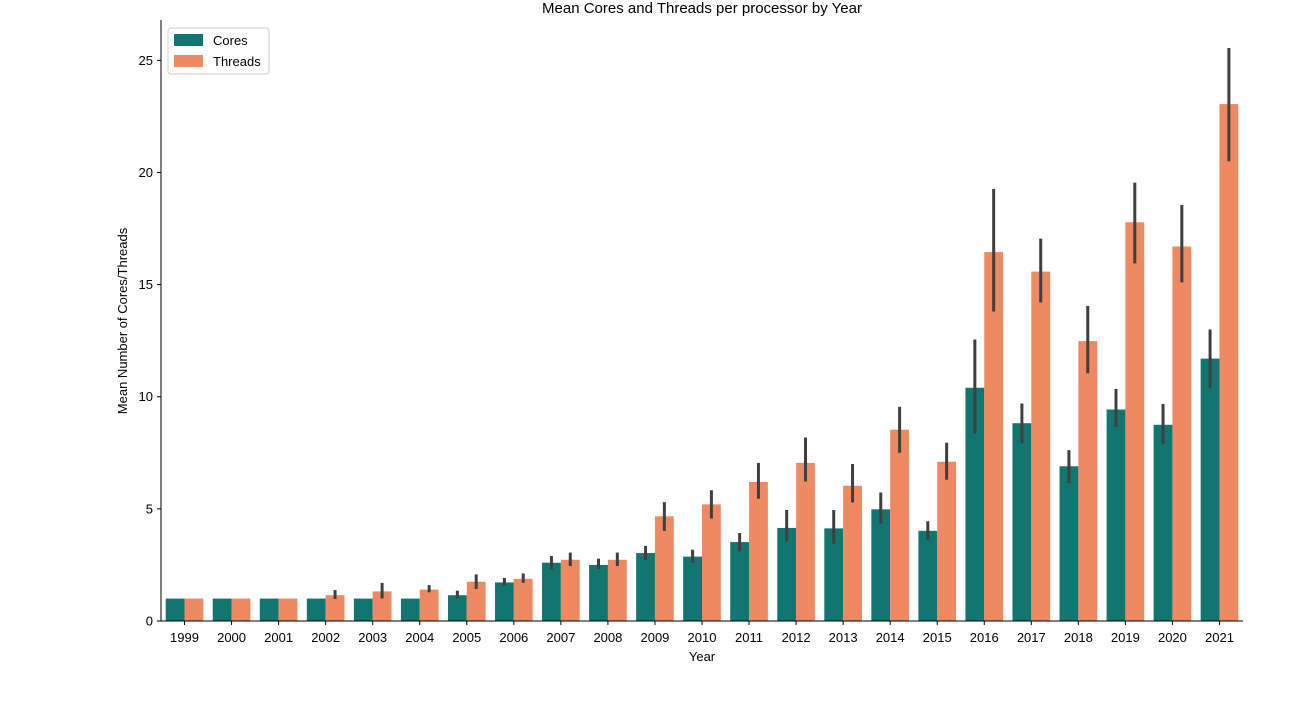 This screenshot has height=703, width=1304. What do you see at coordinates (457, 608) in the screenshot?
I see `cores-bar-2005` at bounding box center [457, 608].